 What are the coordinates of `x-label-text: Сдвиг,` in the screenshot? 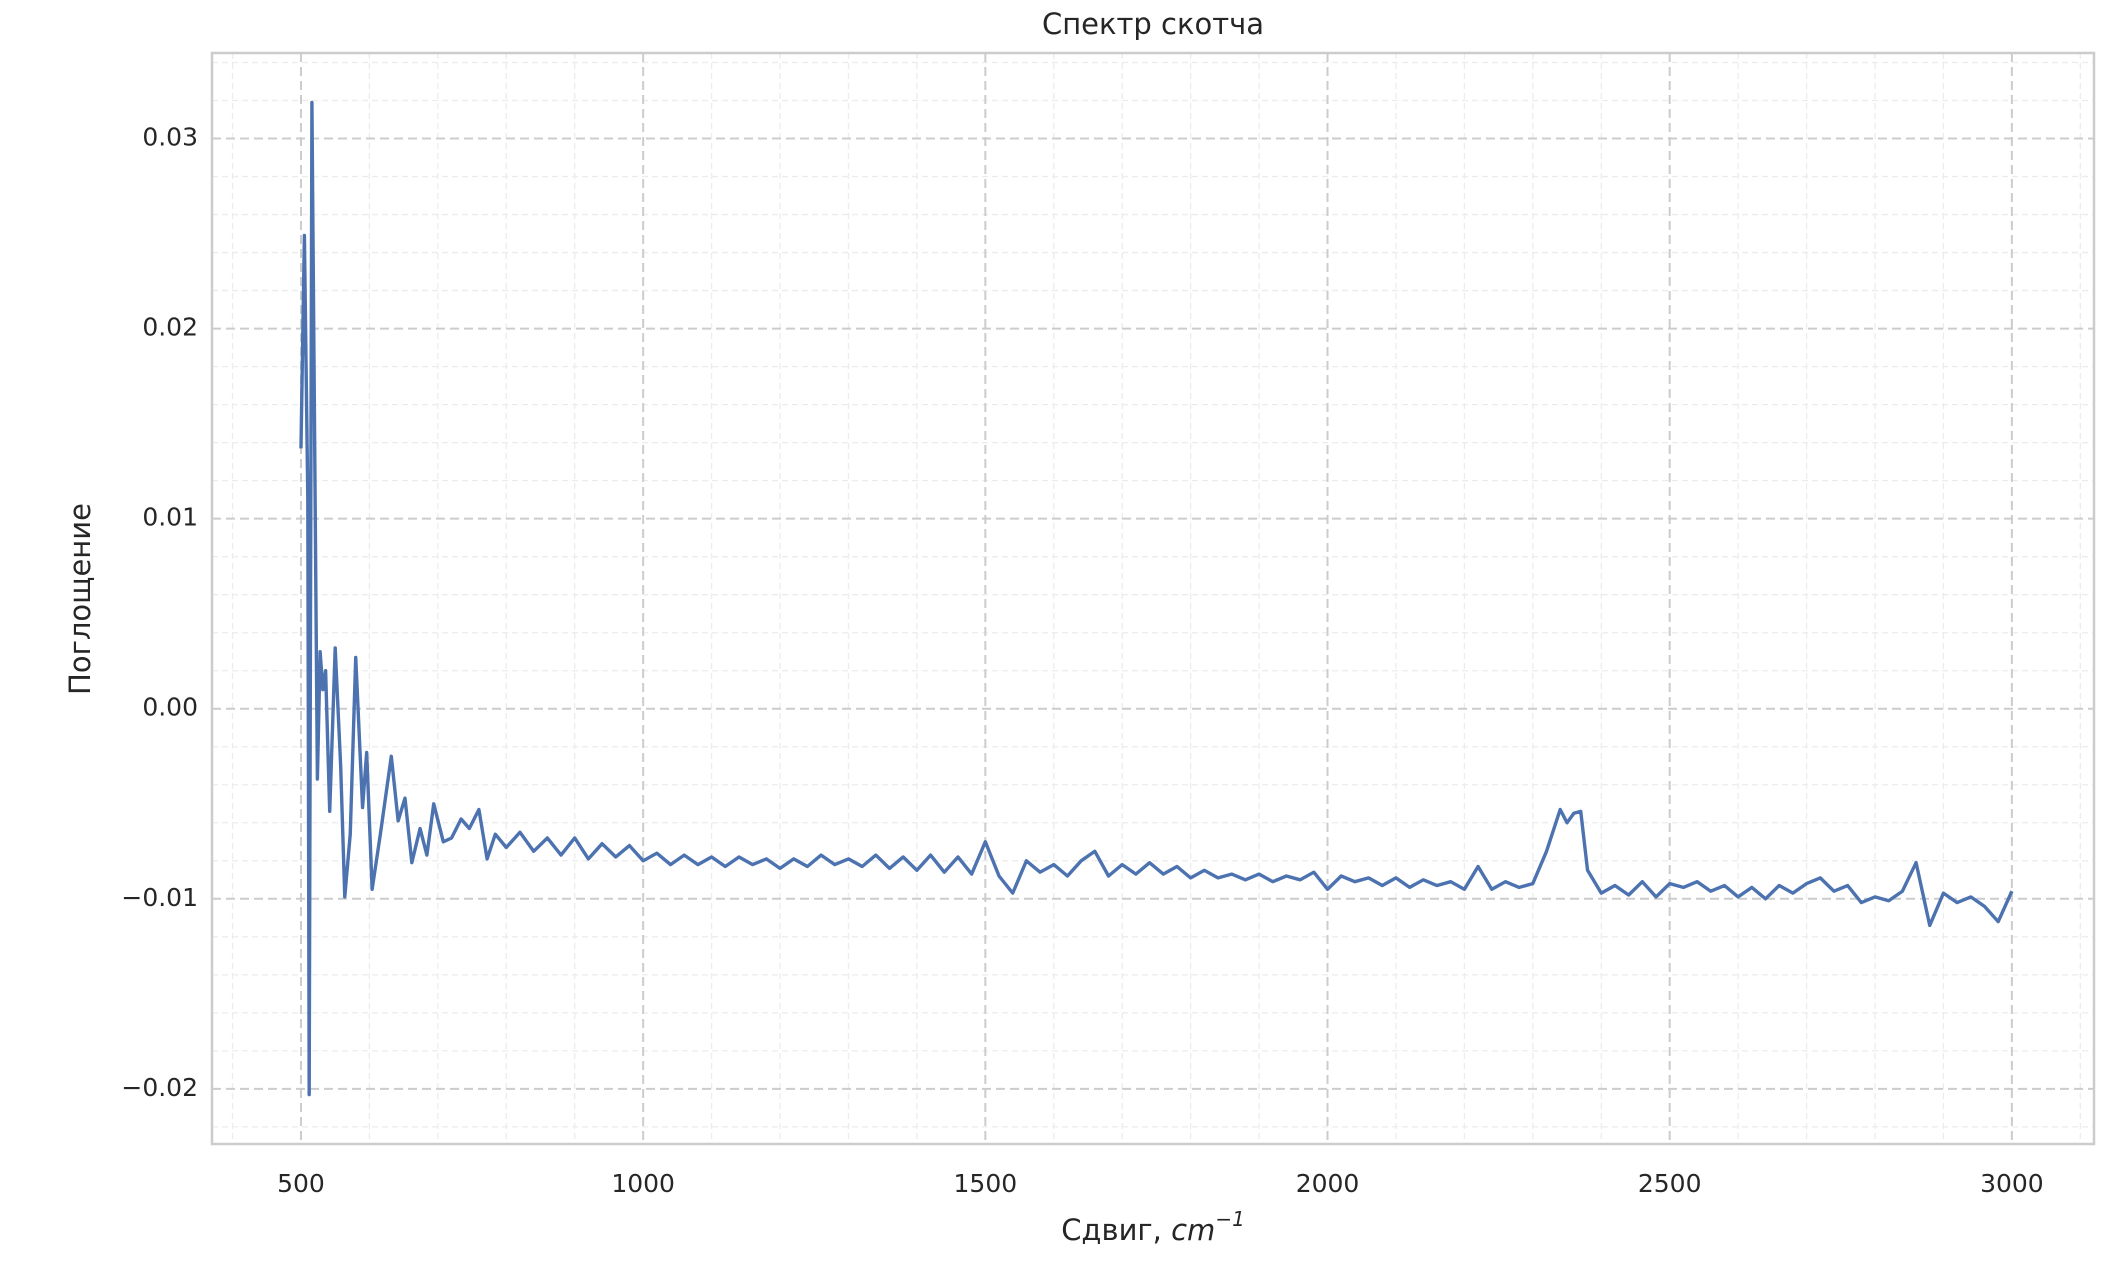 It's located at (1111, 1230).